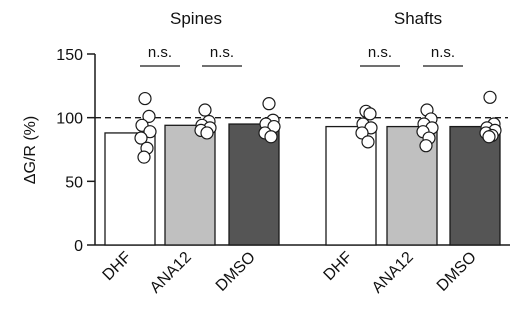 This screenshot has width=513, height=323. I want to click on bar-dhf, so click(351, 185).